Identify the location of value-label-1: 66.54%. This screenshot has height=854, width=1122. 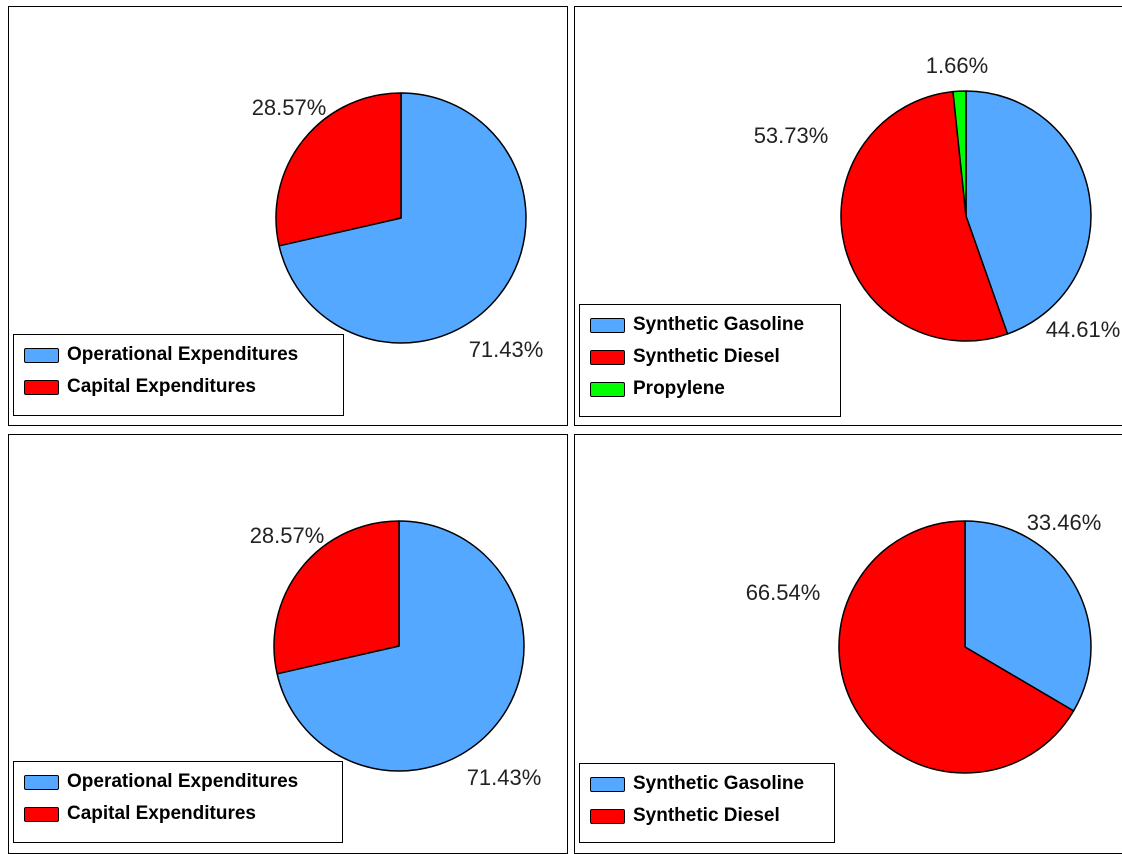
(783, 592).